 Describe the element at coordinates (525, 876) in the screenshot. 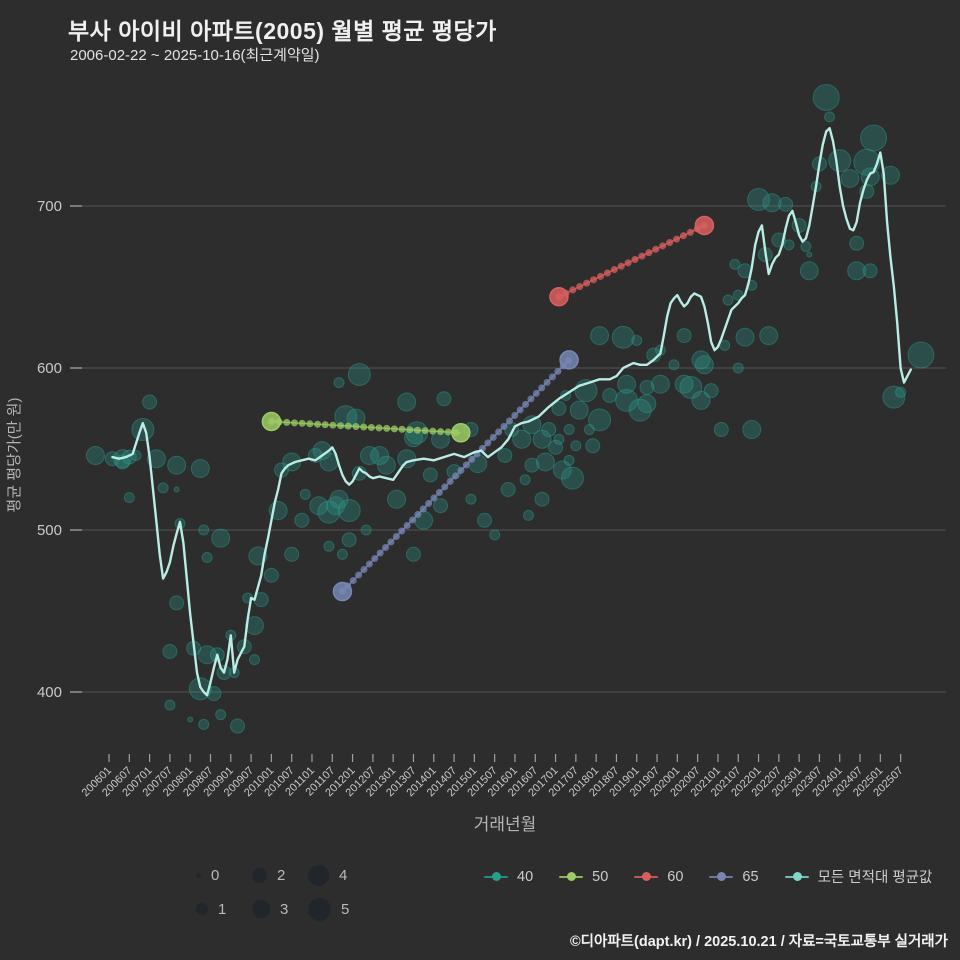

I see `series-label: 40` at that location.